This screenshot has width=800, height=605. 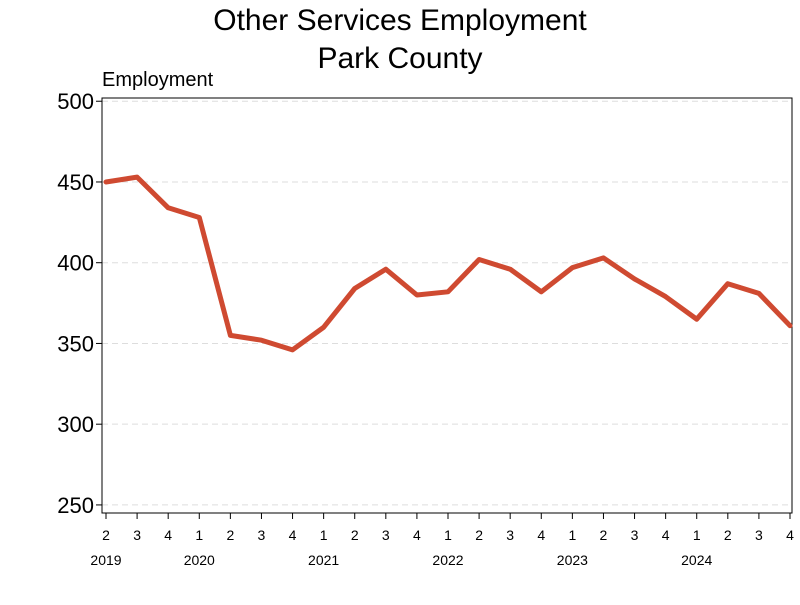 What do you see at coordinates (400, 20) in the screenshot?
I see `chart-title: Other Services Employment` at bounding box center [400, 20].